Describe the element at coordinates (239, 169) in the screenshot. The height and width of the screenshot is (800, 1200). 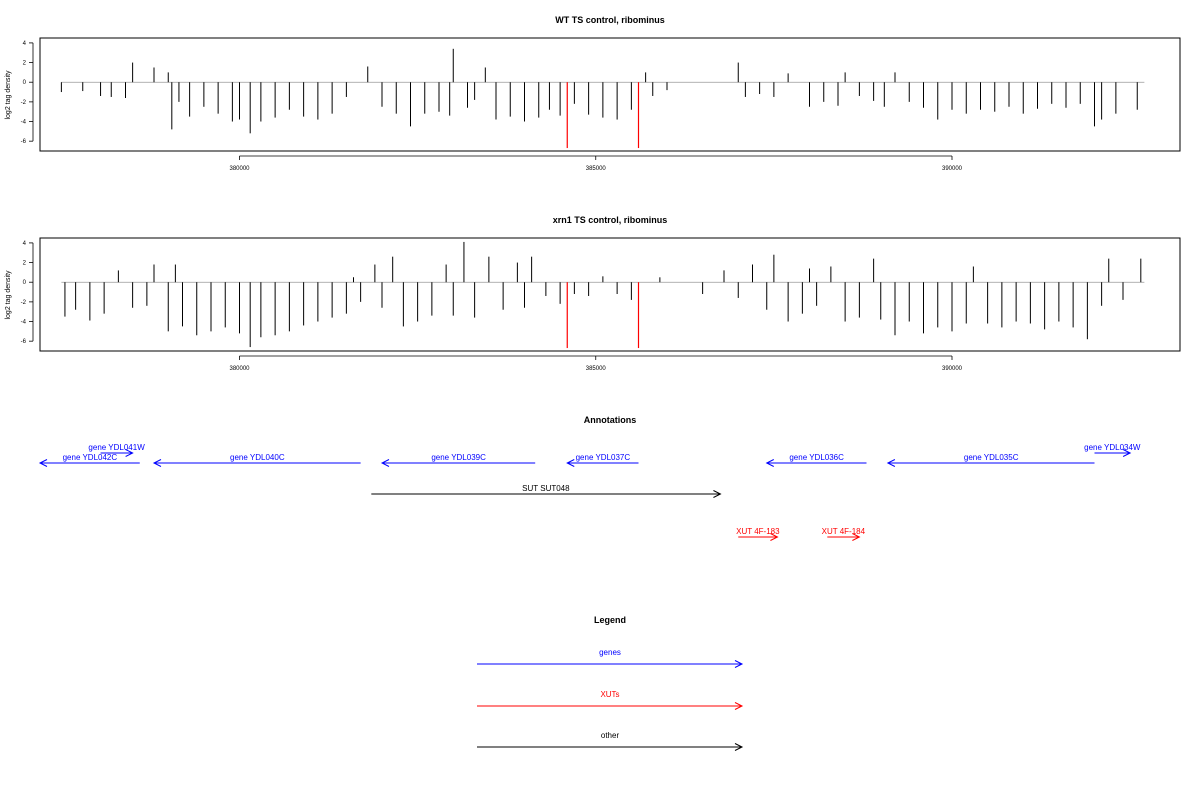
I see `wt-x-tick-label: 380000` at that location.